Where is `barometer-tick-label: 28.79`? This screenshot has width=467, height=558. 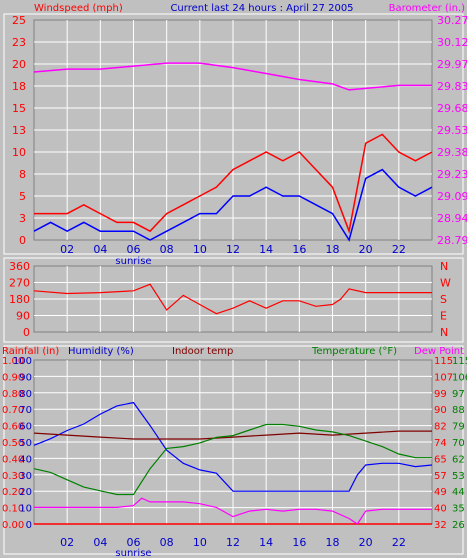 barometer-tick-label: 28.79 is located at coordinates (452, 240).